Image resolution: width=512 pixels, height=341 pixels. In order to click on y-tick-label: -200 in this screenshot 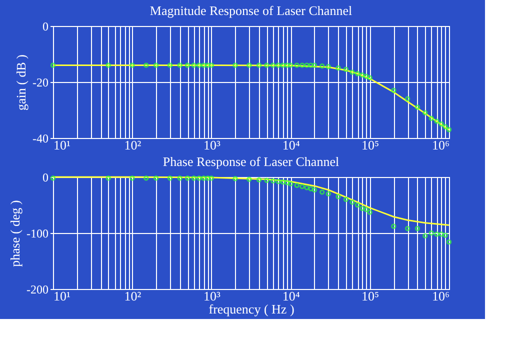, I will do `click(37, 289)`.